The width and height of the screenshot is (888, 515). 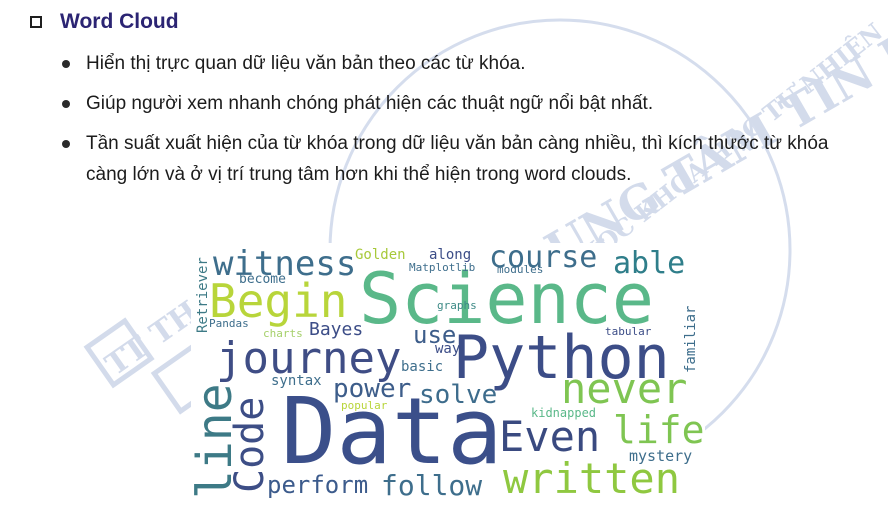 What do you see at coordinates (283, 333) in the screenshot?
I see `cloud-word-charts: charts` at bounding box center [283, 333].